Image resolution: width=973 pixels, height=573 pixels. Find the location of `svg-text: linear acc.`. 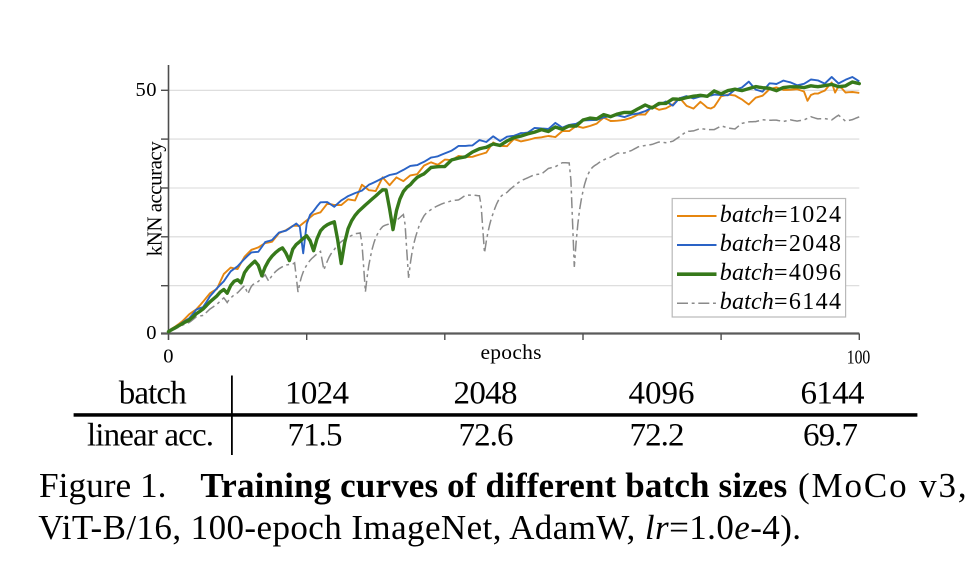

svg-text: linear acc. is located at coordinates (150, 435).